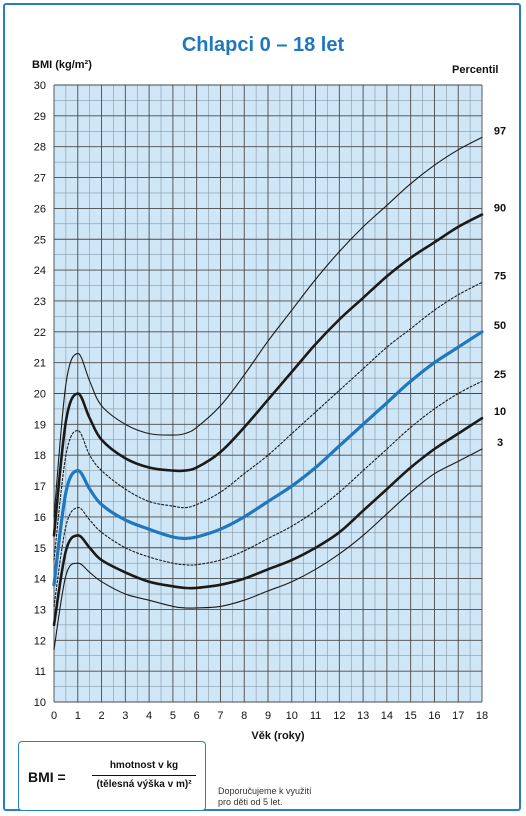 This screenshot has height=816, width=526. Describe the element at coordinates (500, 412) in the screenshot. I see `percentile-label-10: 10` at that location.